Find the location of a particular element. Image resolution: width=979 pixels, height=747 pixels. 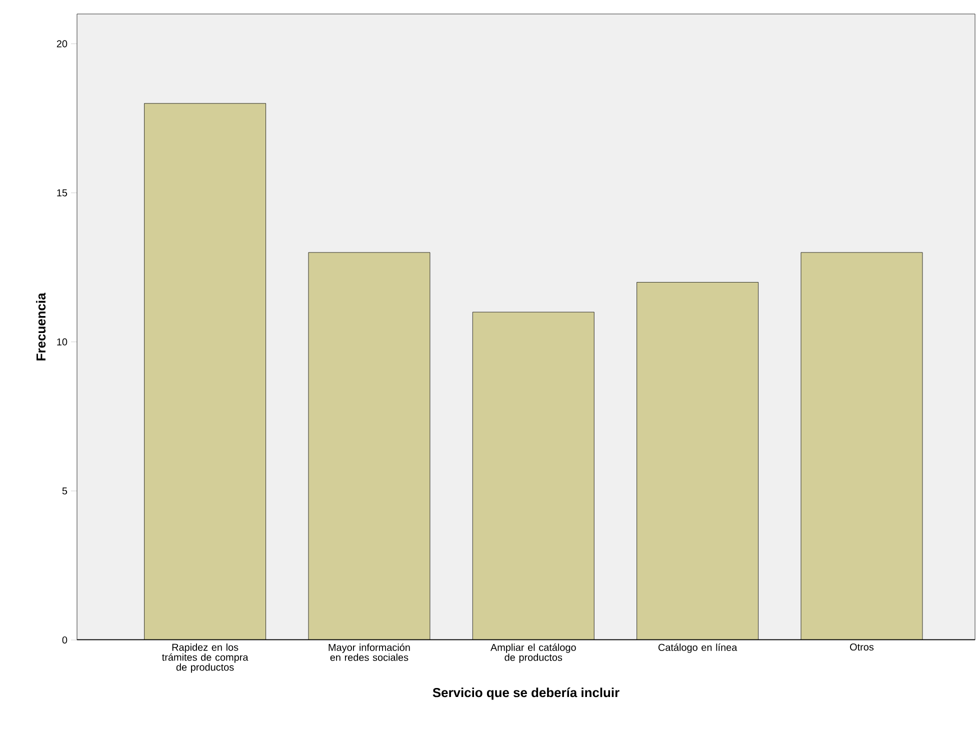

x-tick-label: Mayor información en redes sociales is located at coordinates (369, 652).